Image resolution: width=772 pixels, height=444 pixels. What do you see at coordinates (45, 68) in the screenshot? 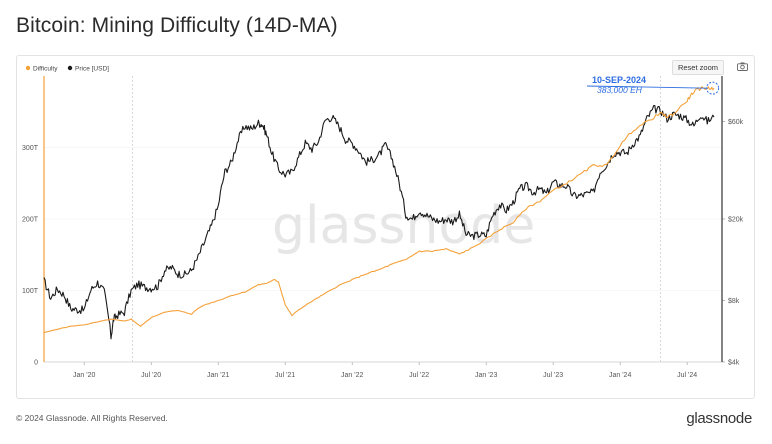
I see `legend-difficulty-label: Difficulty` at bounding box center [45, 68].